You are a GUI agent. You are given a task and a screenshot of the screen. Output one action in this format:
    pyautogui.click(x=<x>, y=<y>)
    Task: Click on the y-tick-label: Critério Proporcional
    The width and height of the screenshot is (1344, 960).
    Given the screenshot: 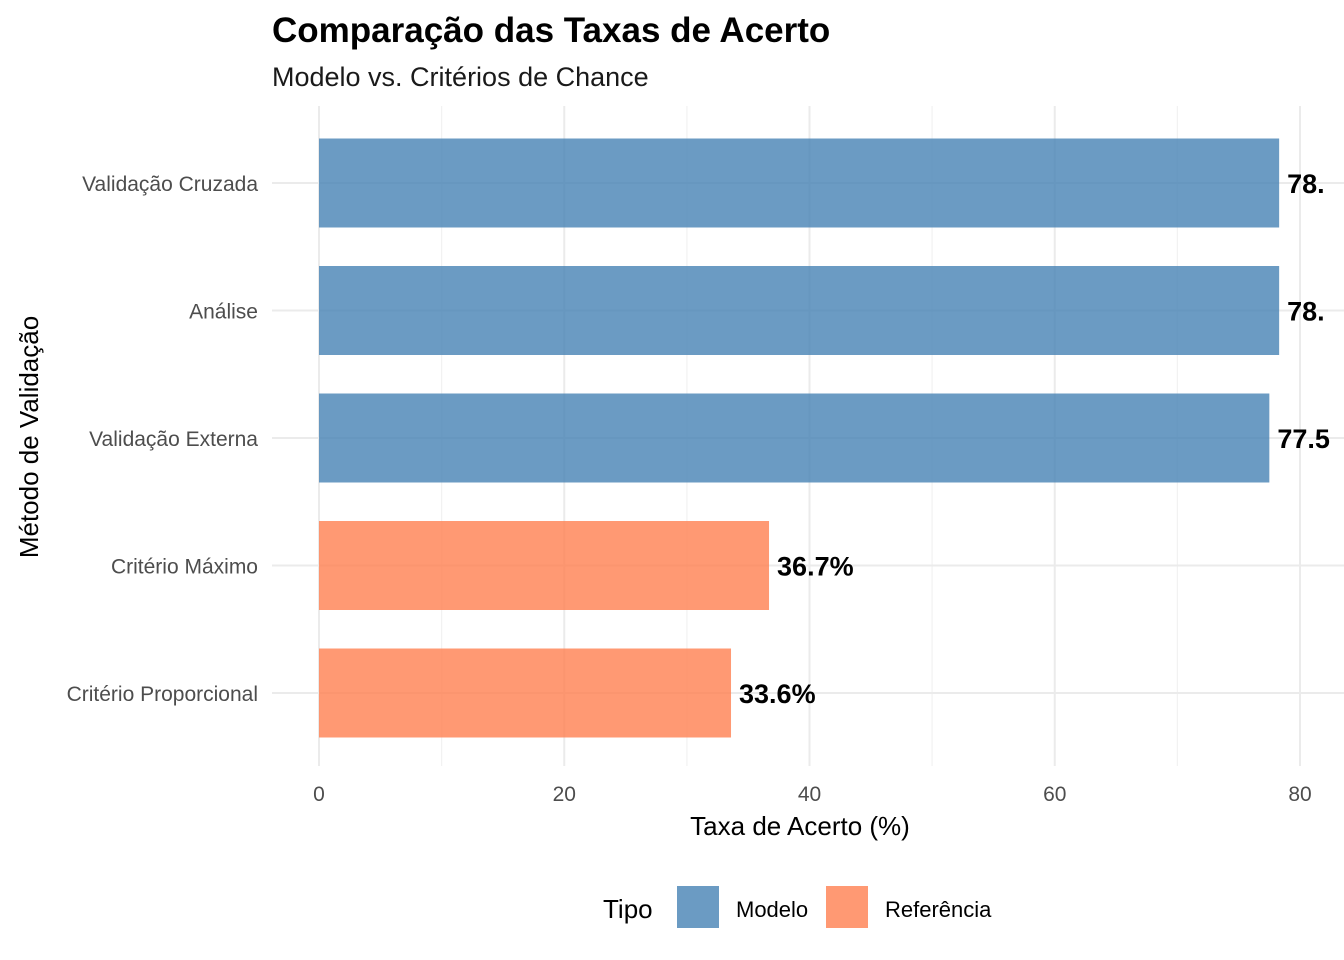 What is the action you would take?
    pyautogui.click(x=162, y=694)
    